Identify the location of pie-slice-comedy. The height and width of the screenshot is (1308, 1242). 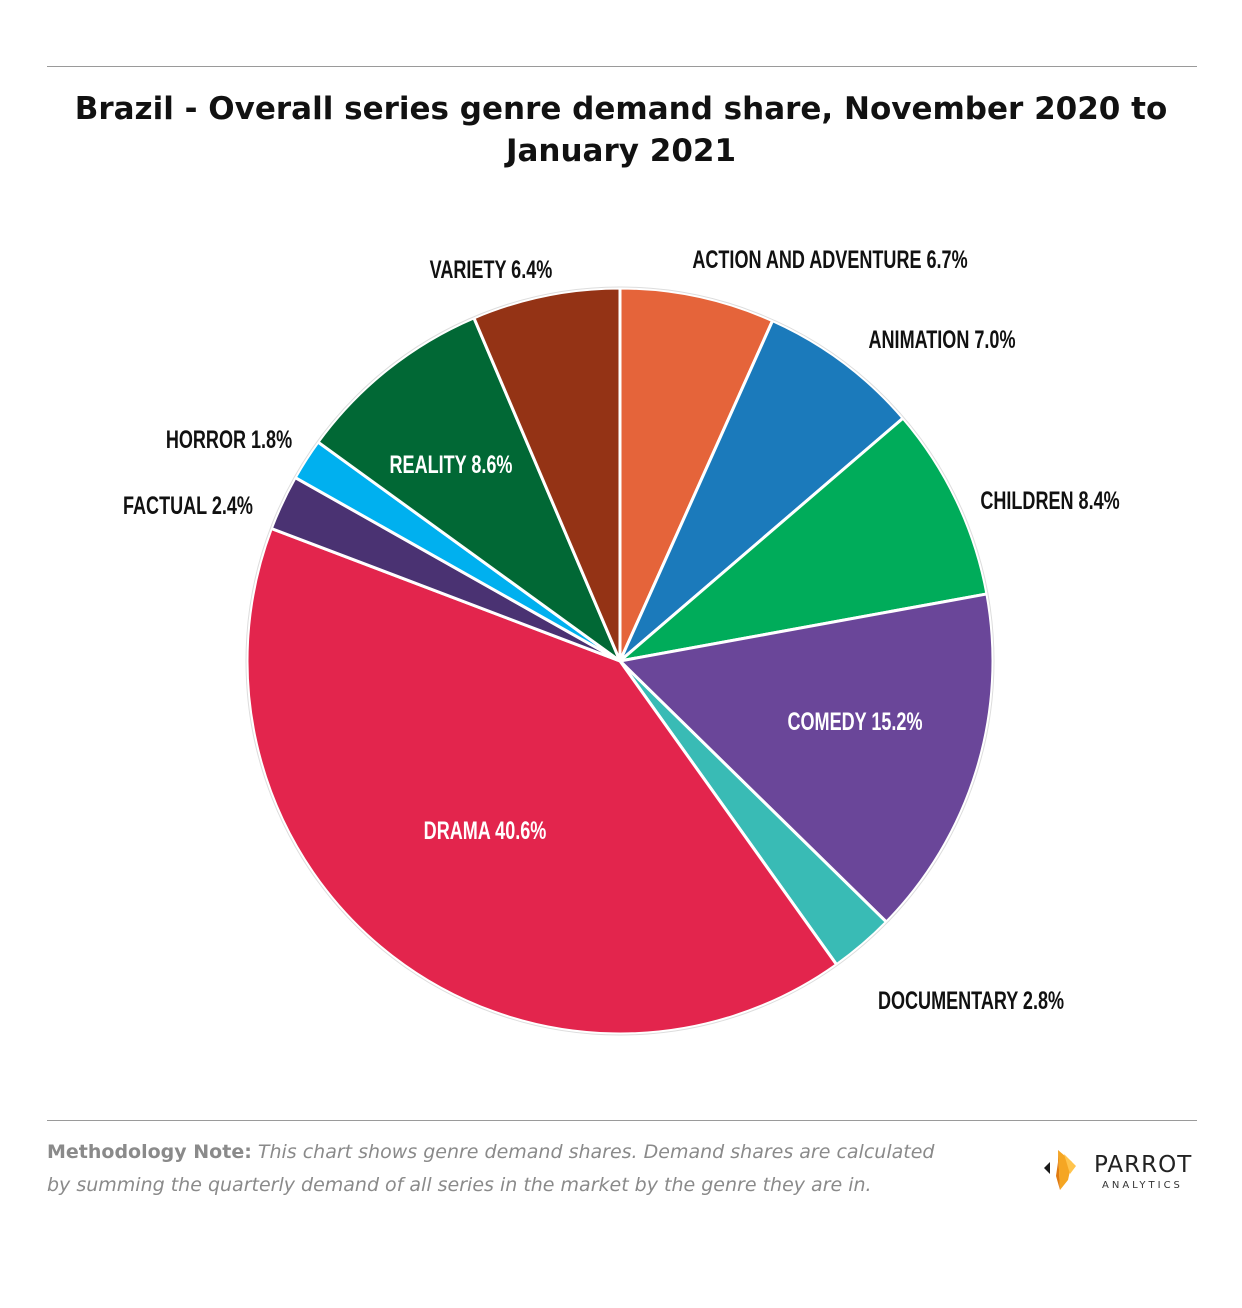
(806, 758).